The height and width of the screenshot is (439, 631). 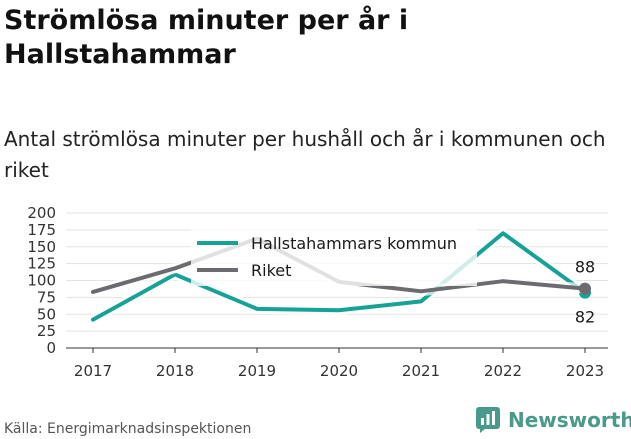 I want to click on y-tick-label: 75, so click(x=46, y=297).